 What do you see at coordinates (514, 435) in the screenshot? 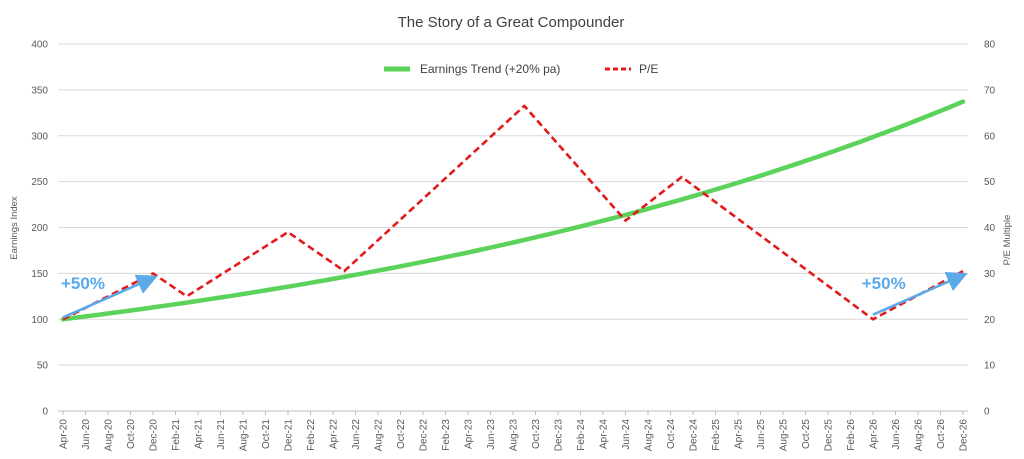
I see `x-tick-label: Aug-23` at bounding box center [514, 435].